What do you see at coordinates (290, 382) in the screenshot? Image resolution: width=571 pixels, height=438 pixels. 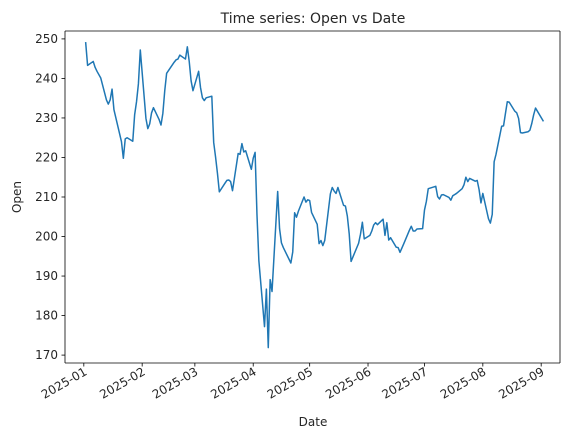 I see `x-tick-label: 2025-05` at bounding box center [290, 382].